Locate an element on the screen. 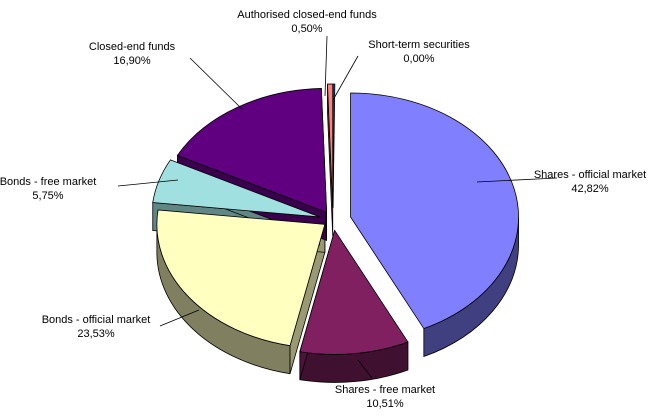  slice-value-5: 0,50% is located at coordinates (306, 29).